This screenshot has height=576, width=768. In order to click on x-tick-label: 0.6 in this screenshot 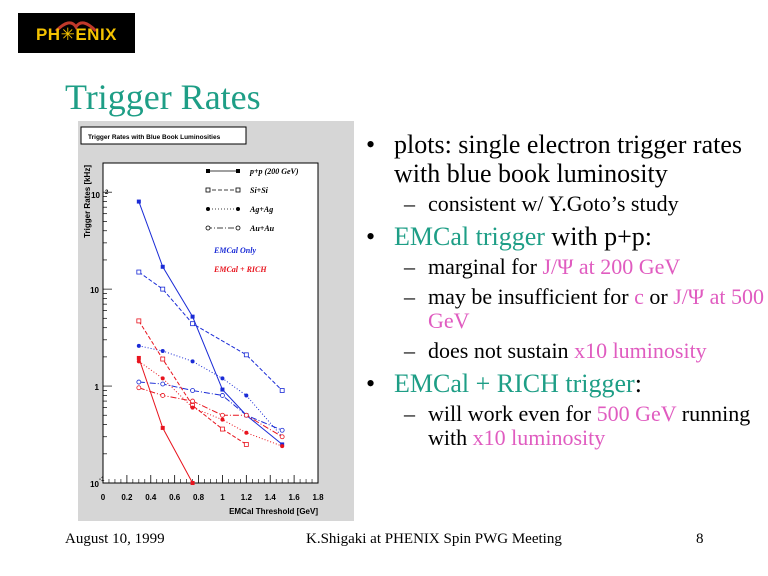, I will do `click(175, 497)`.